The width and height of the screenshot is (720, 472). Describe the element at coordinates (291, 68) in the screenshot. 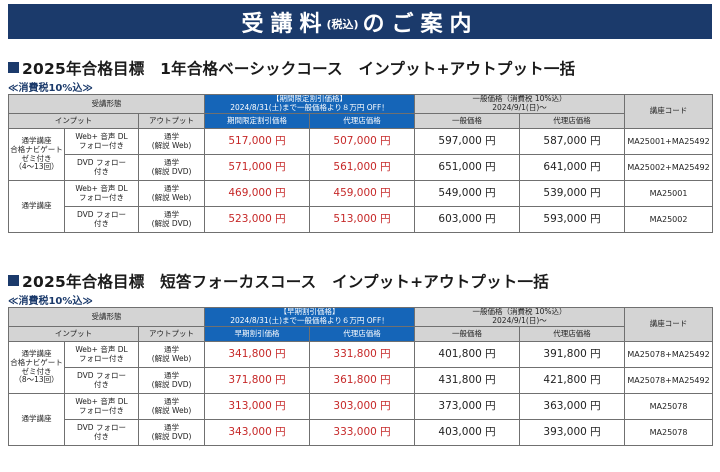

I see `section-title: 2025年合格目標 1年合格ベーシックコース インプット+アウトプット一括` at that location.